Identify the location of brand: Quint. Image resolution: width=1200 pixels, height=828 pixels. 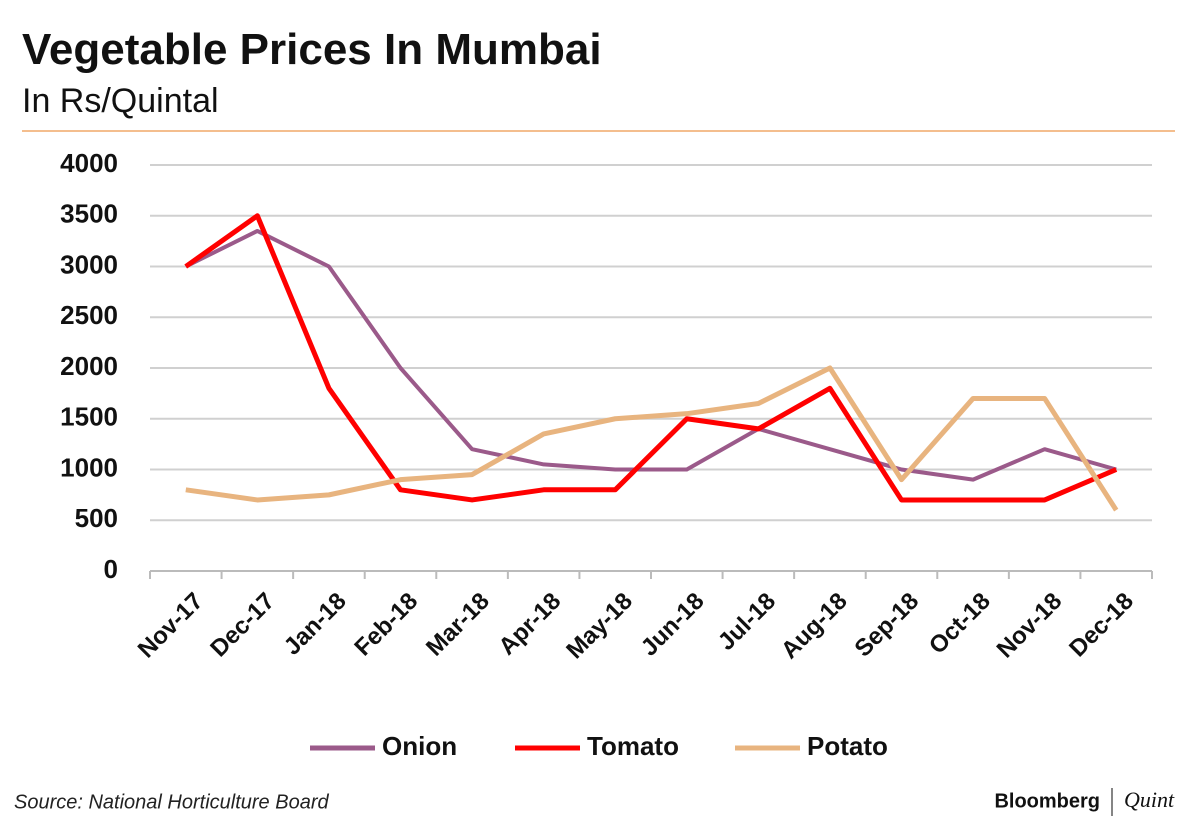
(1149, 799).